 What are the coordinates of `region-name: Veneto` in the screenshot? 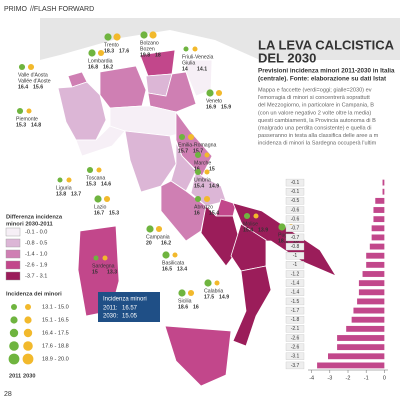 It's located at (214, 101).